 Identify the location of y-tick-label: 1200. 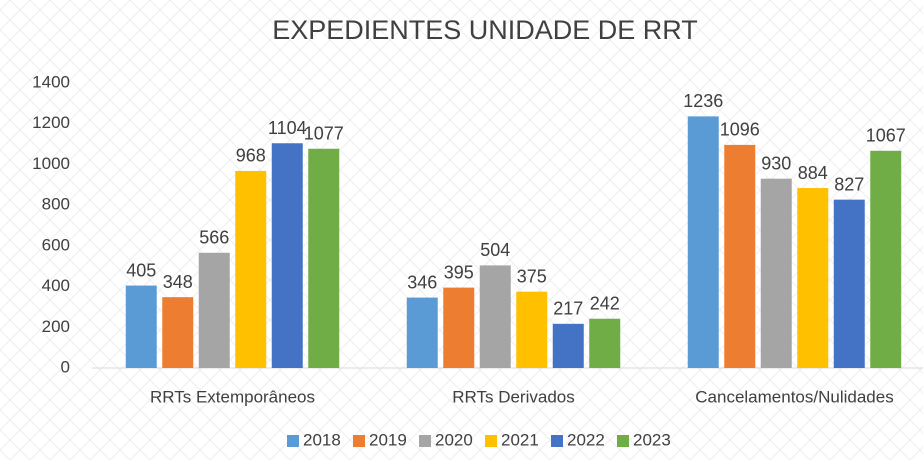
(51, 122).